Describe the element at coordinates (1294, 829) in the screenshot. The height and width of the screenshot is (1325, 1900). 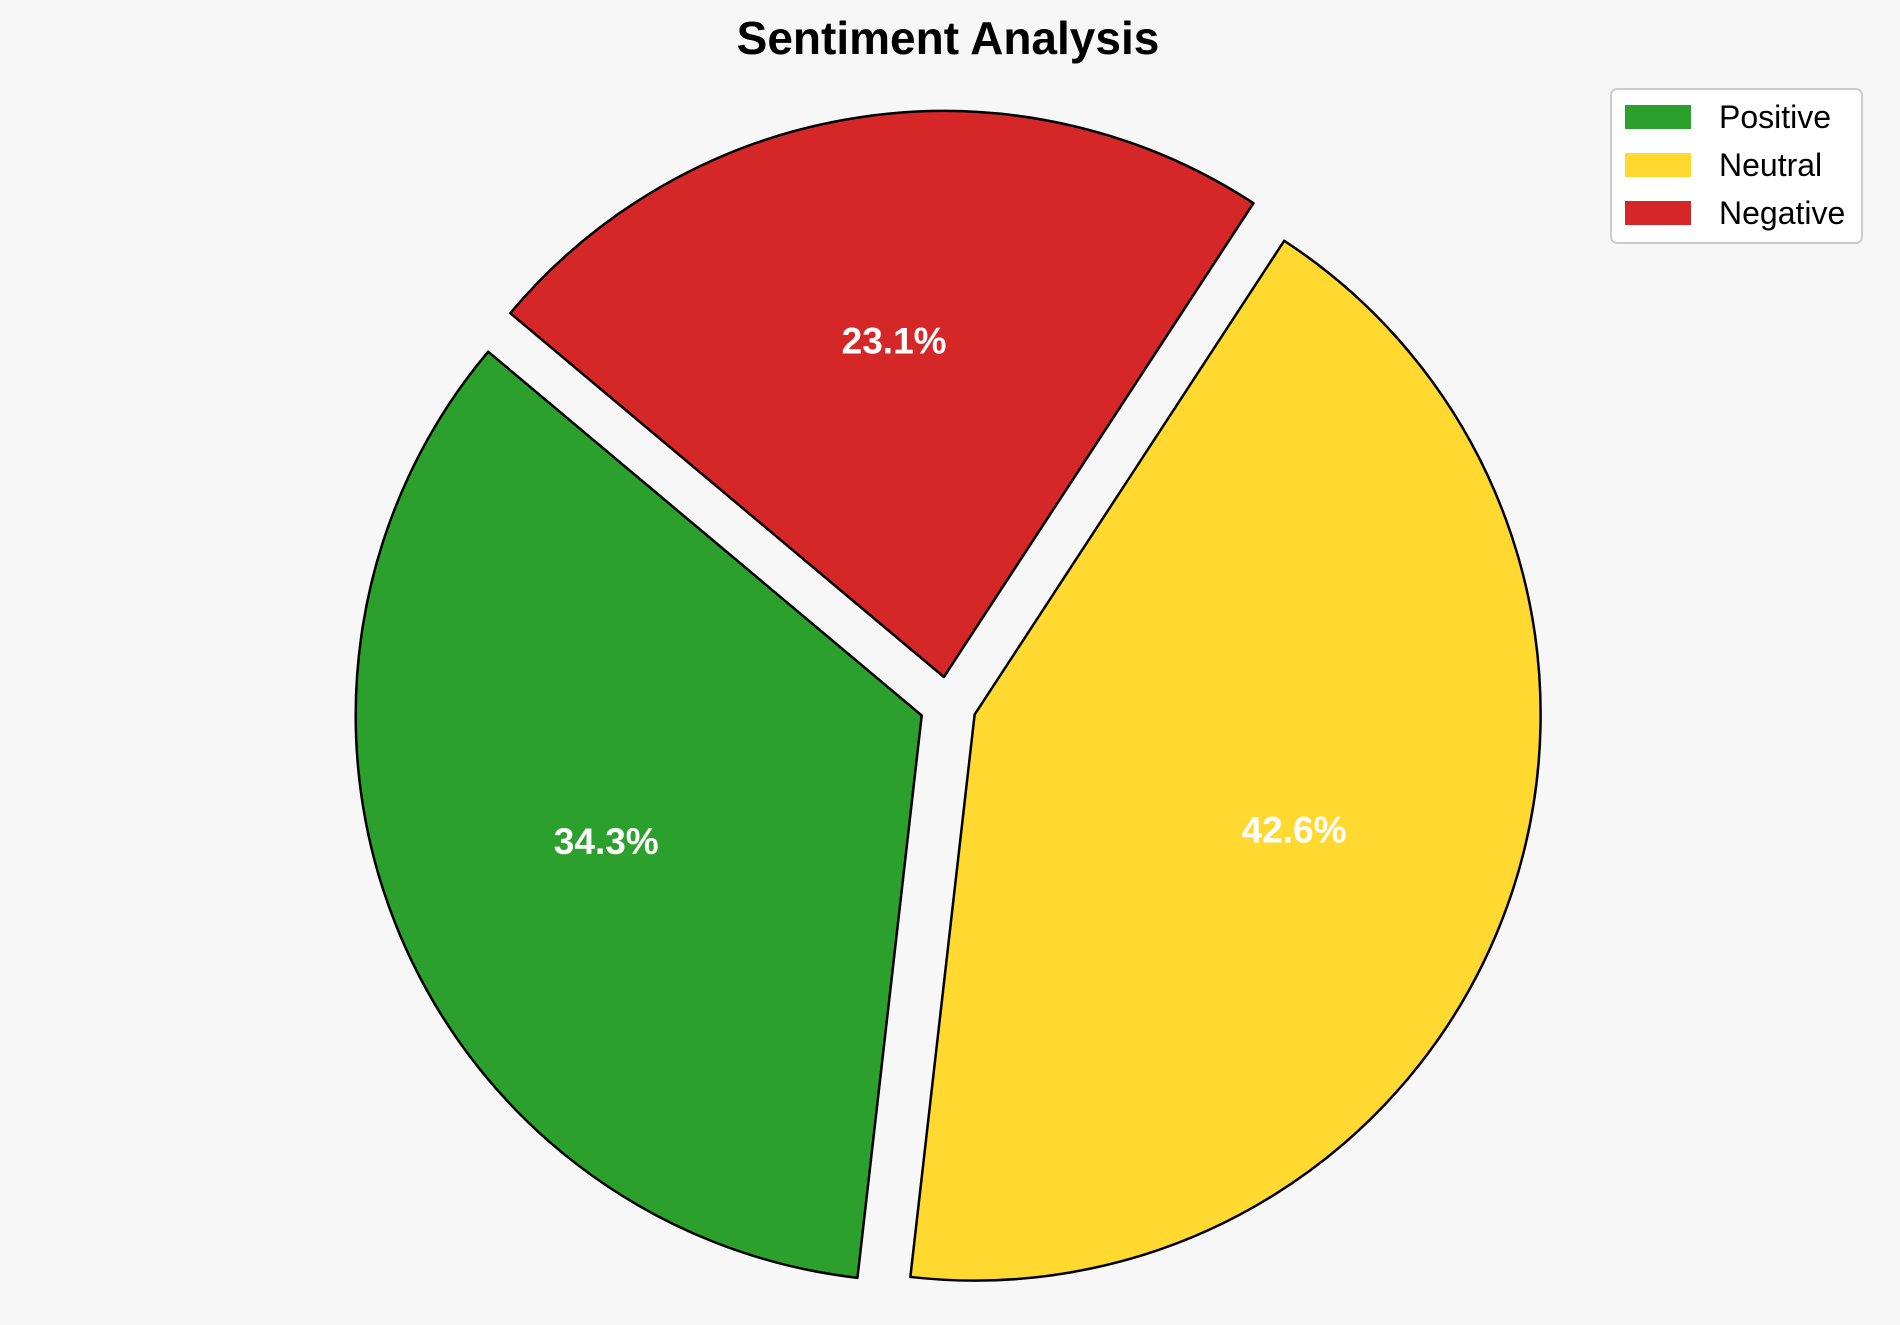
I see `slice-label-neutral: 42.6%` at that location.